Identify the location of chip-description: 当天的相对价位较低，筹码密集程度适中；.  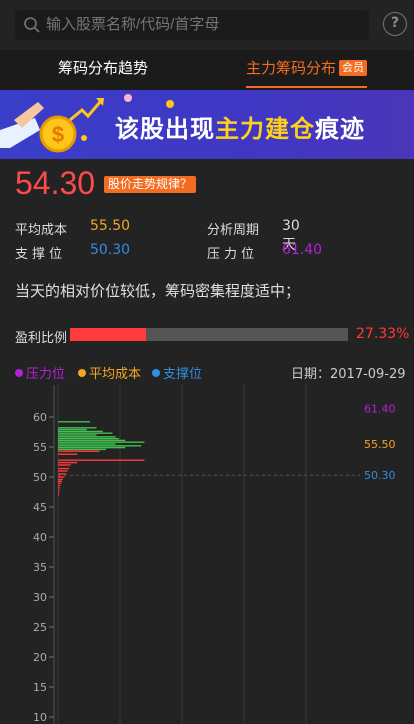
(158, 291).